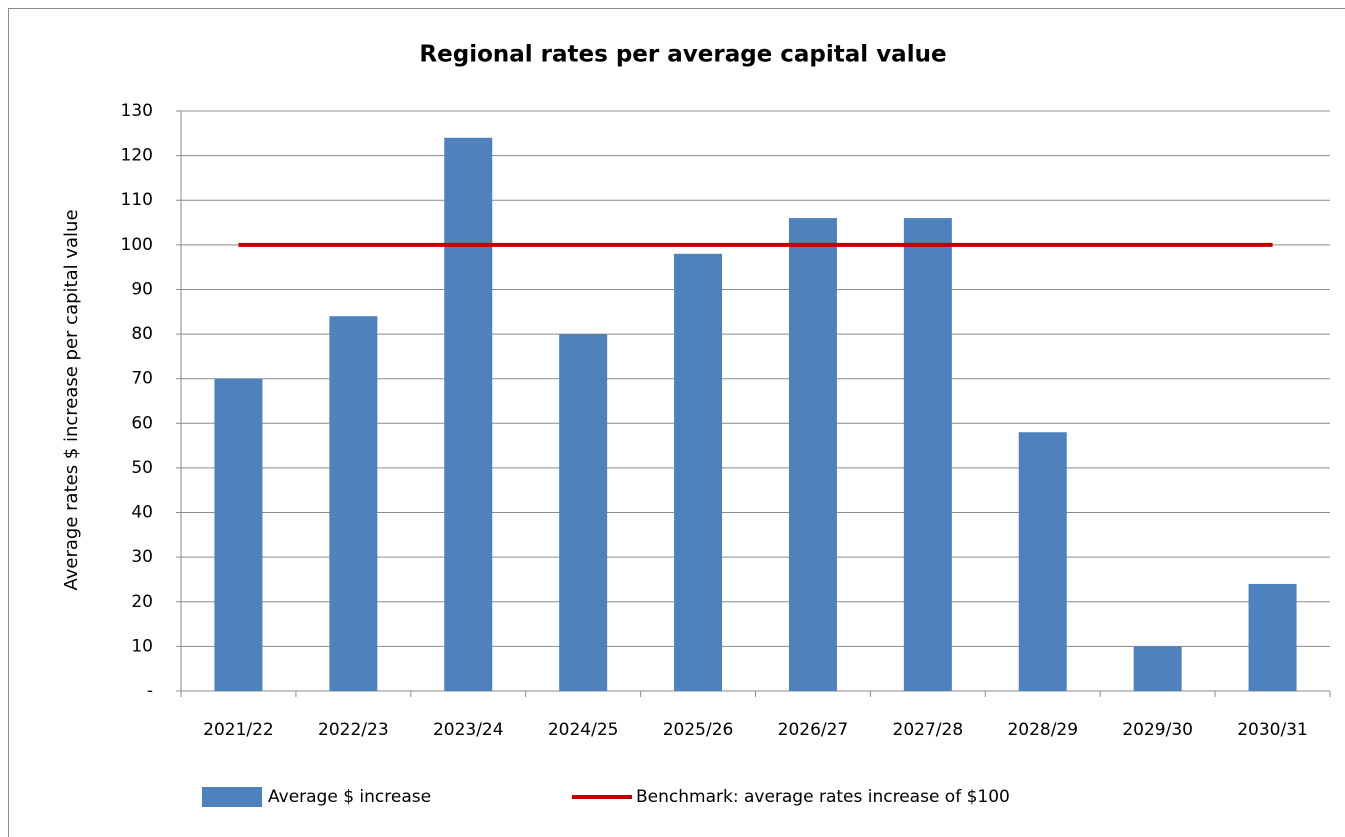  What do you see at coordinates (142, 289) in the screenshot?
I see `y-tick-label: 90` at bounding box center [142, 289].